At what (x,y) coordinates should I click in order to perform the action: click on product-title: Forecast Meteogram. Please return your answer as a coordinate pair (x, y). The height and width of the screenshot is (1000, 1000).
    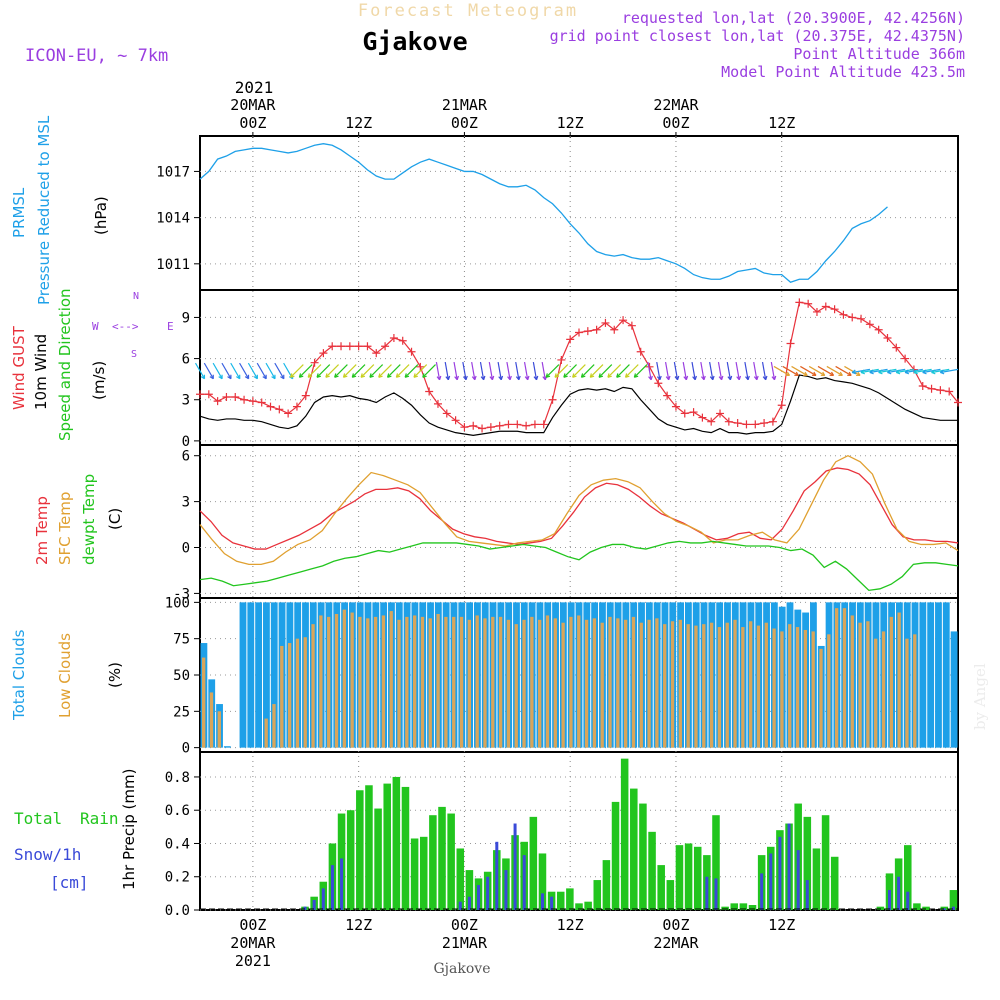
    Looking at the image, I should click on (468, 11).